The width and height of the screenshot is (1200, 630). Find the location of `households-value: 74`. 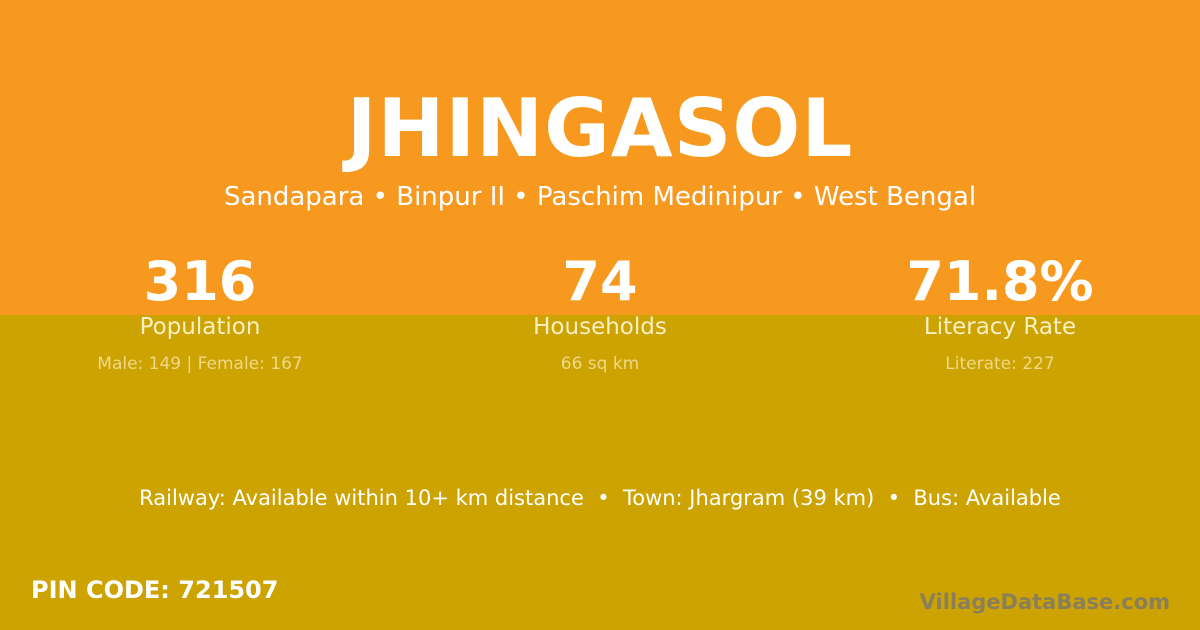

households-value: 74 is located at coordinates (600, 281).